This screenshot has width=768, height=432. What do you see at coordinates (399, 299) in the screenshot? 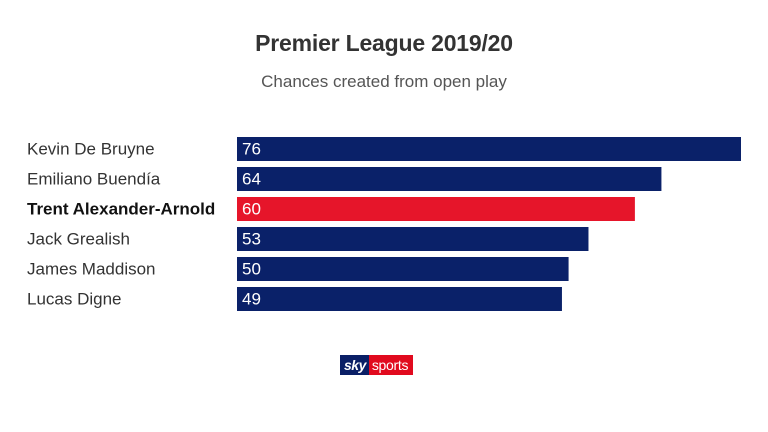
I see `bar-lucas-digne` at bounding box center [399, 299].